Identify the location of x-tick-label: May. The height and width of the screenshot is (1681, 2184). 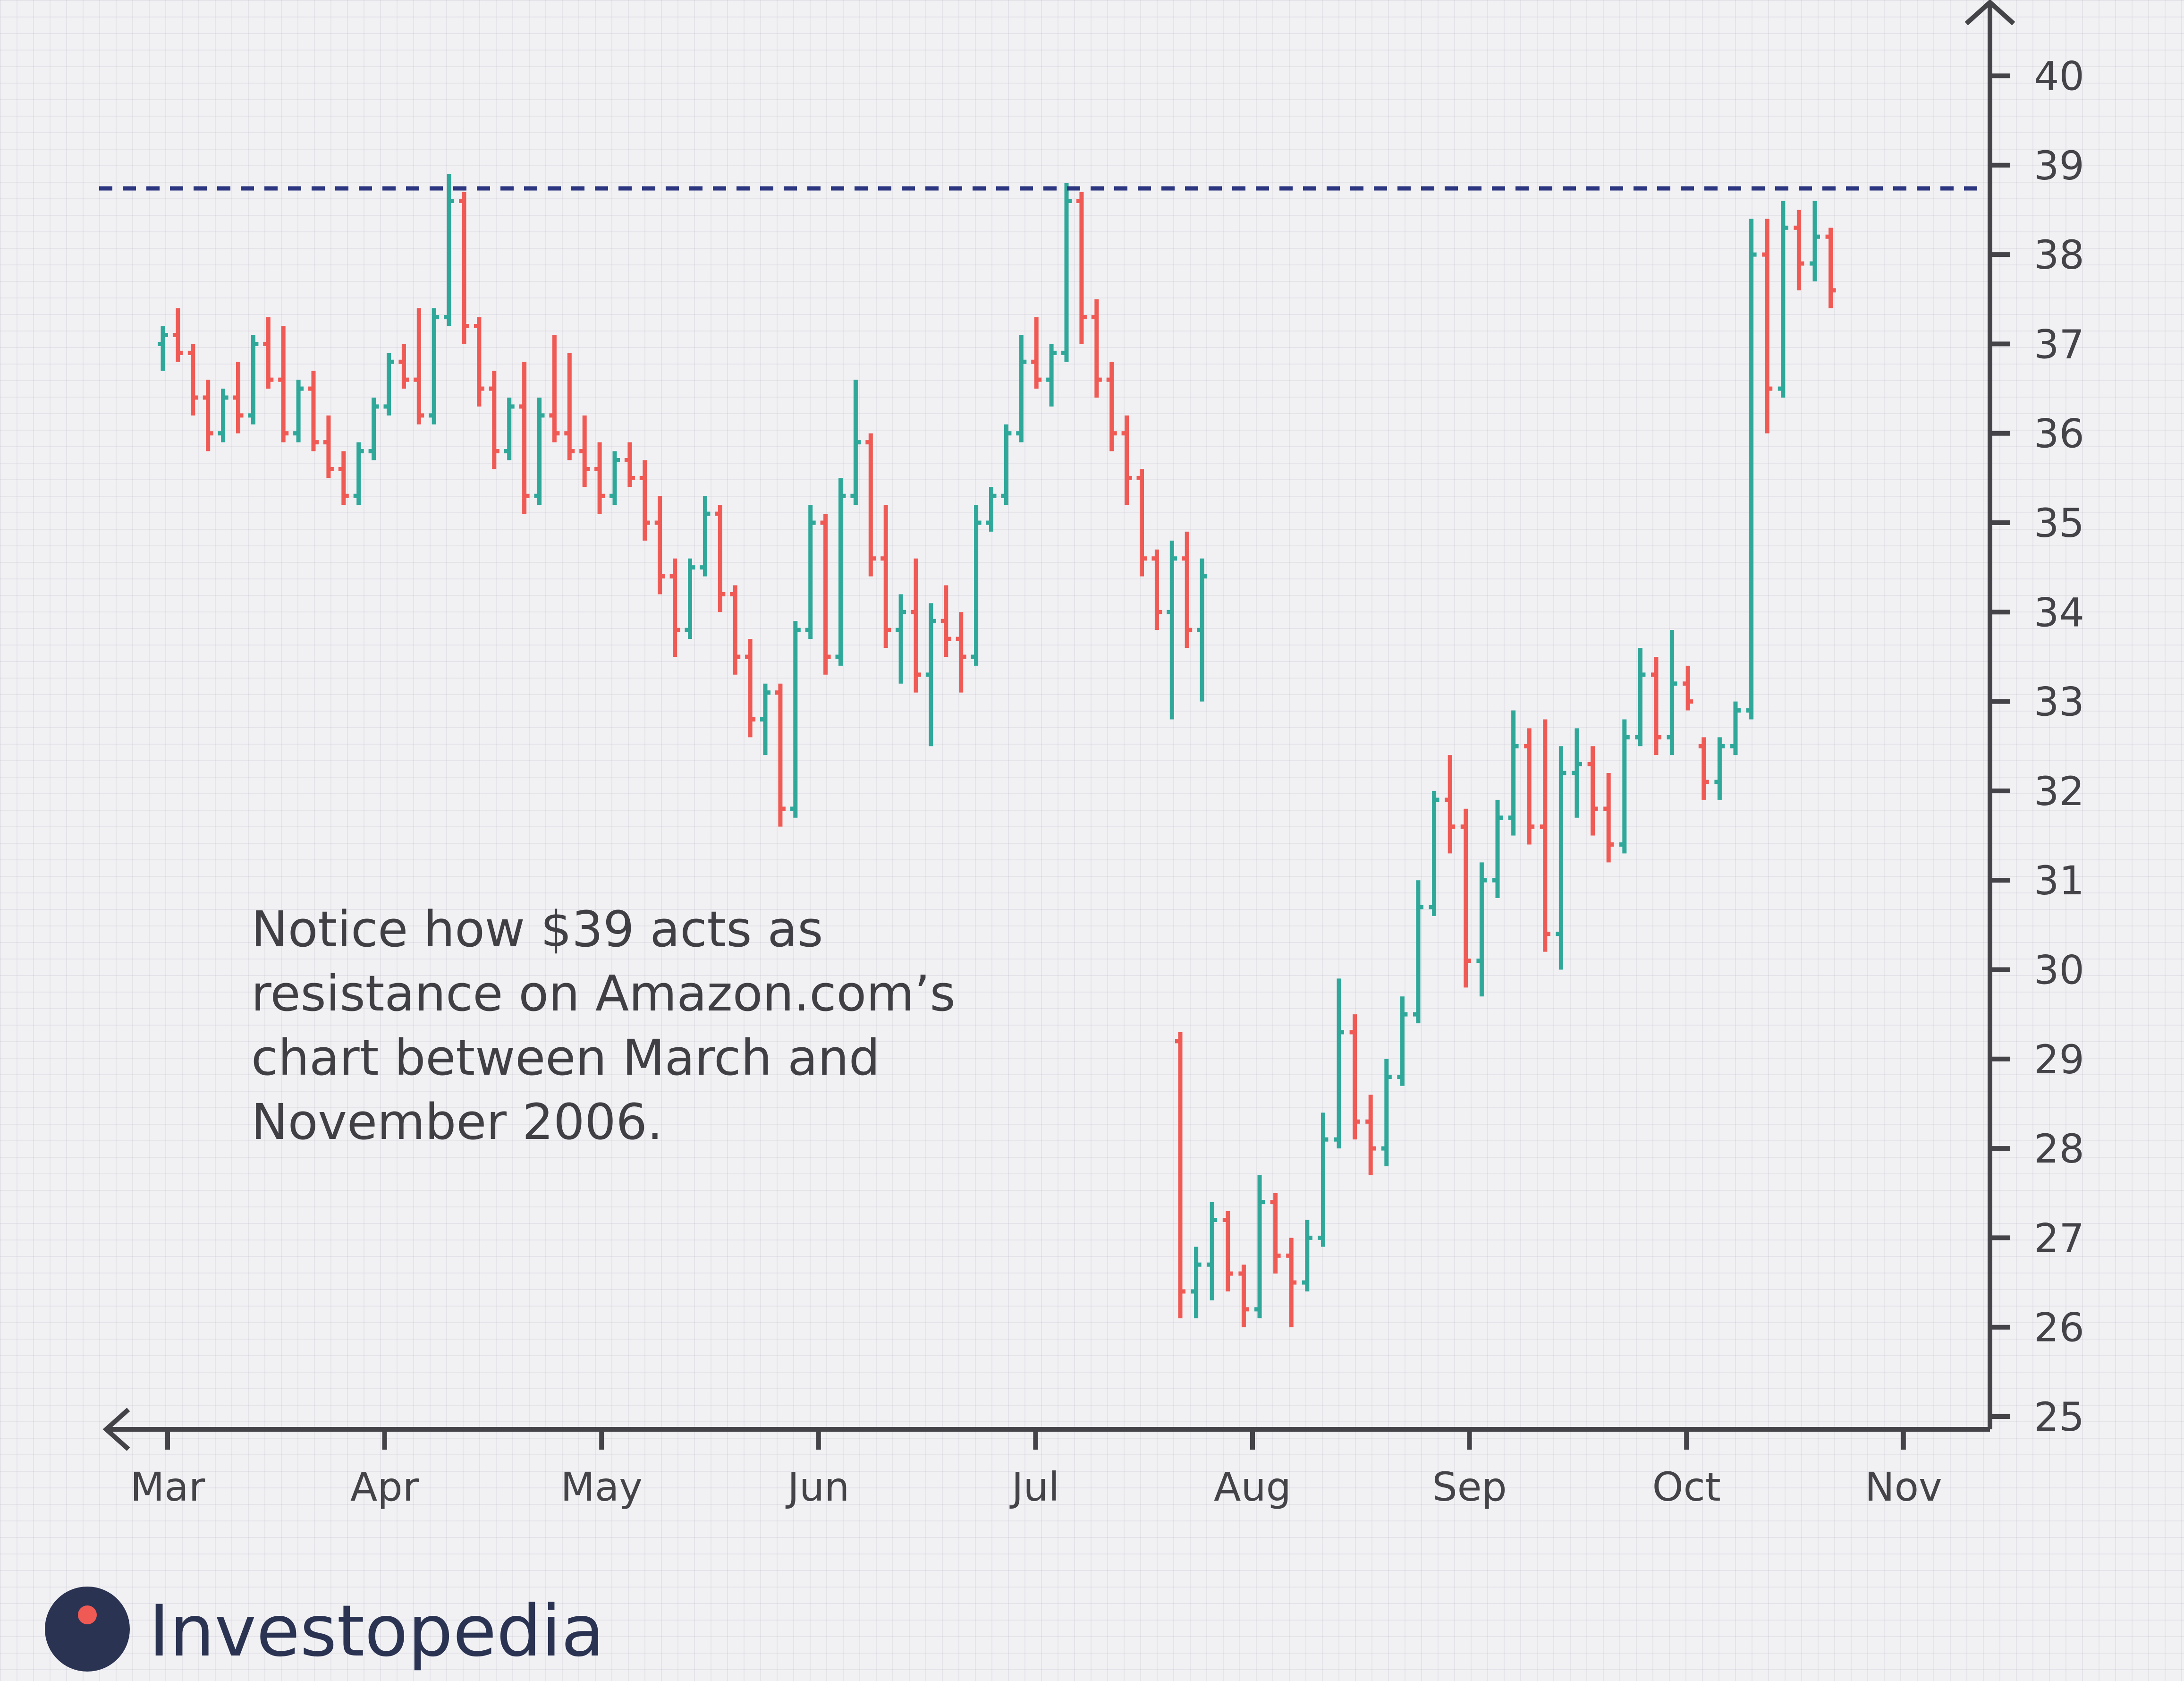
(601, 1487).